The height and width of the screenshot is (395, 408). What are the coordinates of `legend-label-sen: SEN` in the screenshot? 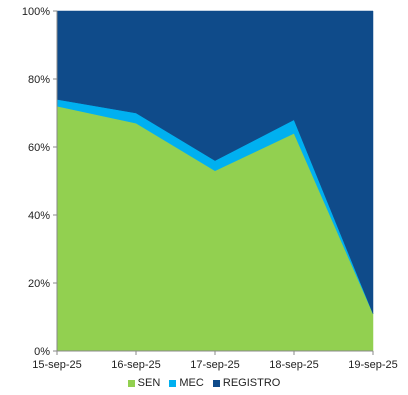 It's located at (149, 383).